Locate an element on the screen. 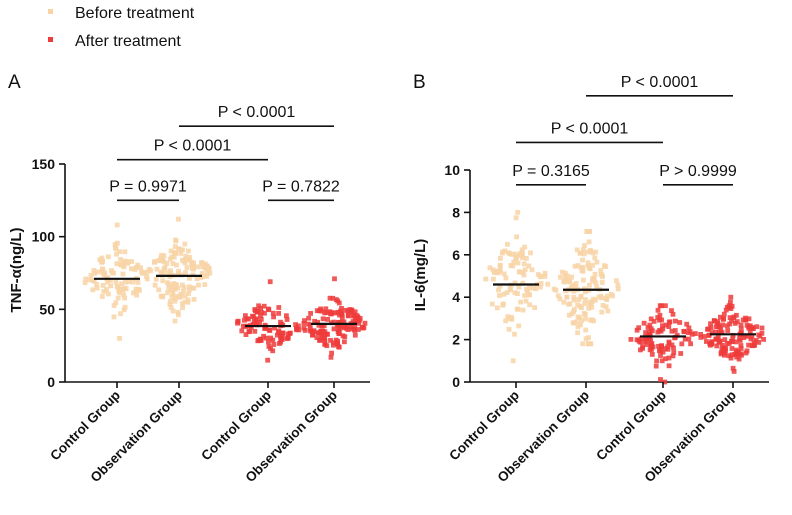  panel-a-category-label: Control Group is located at coordinates (236, 426).